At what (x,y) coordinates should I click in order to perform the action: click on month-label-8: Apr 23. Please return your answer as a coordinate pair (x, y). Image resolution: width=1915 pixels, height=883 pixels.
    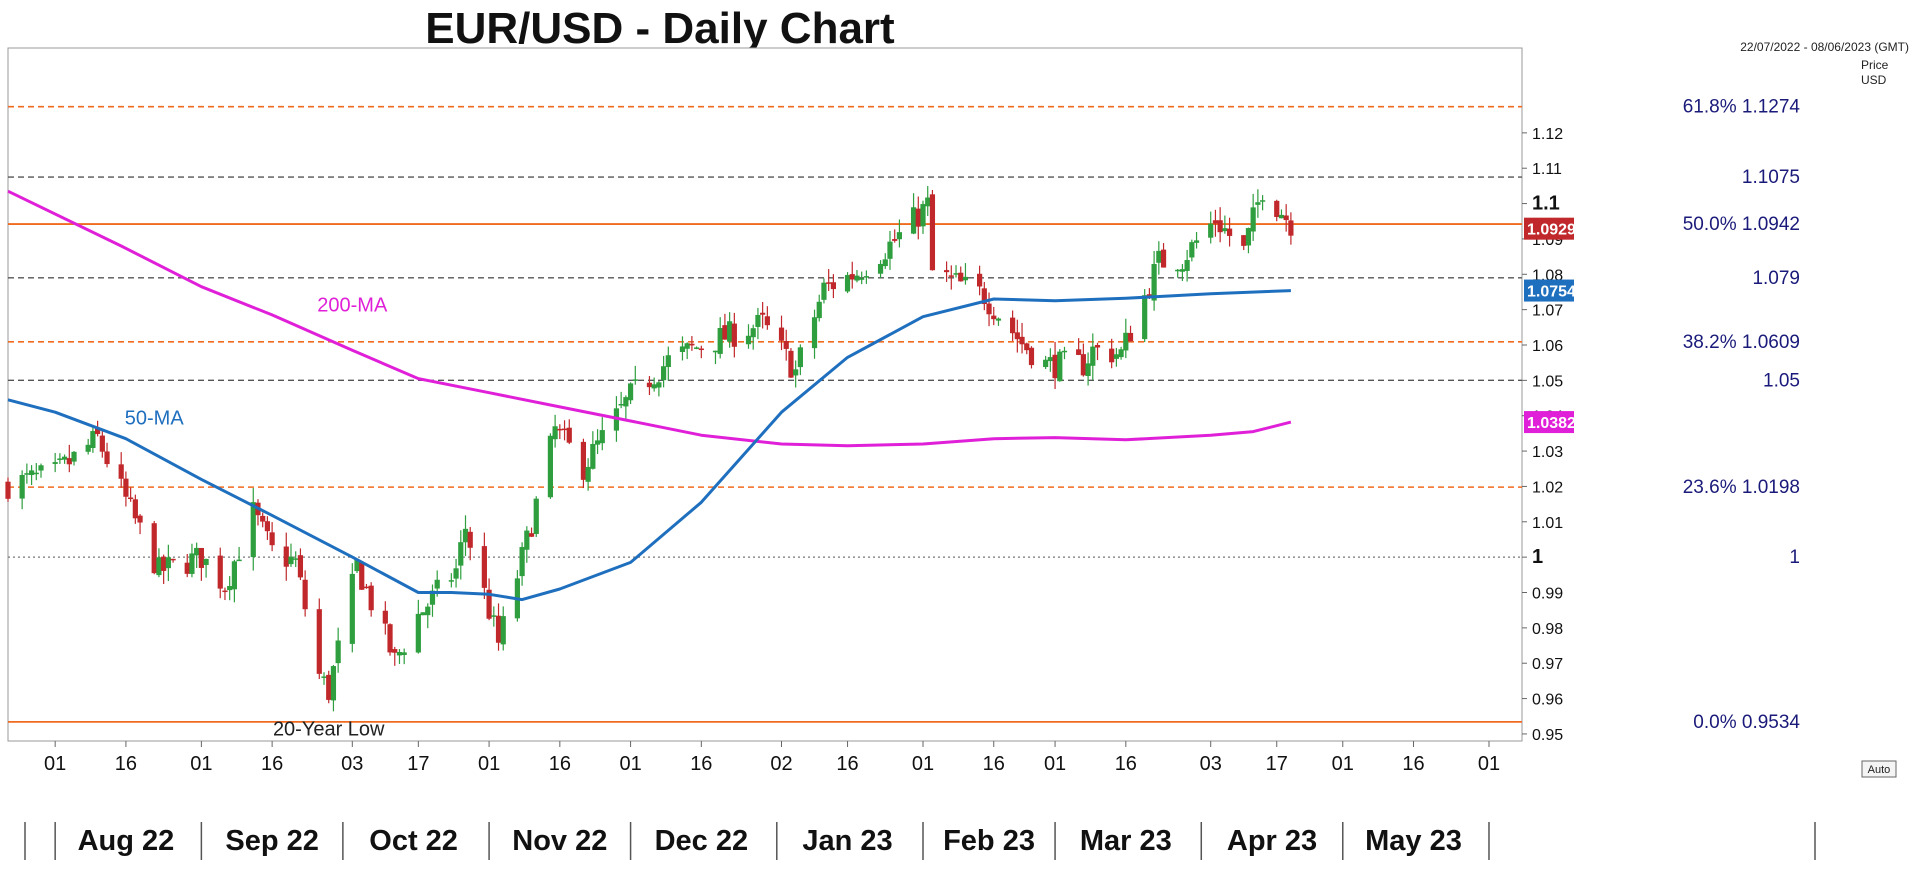
    Looking at the image, I should click on (1272, 841).